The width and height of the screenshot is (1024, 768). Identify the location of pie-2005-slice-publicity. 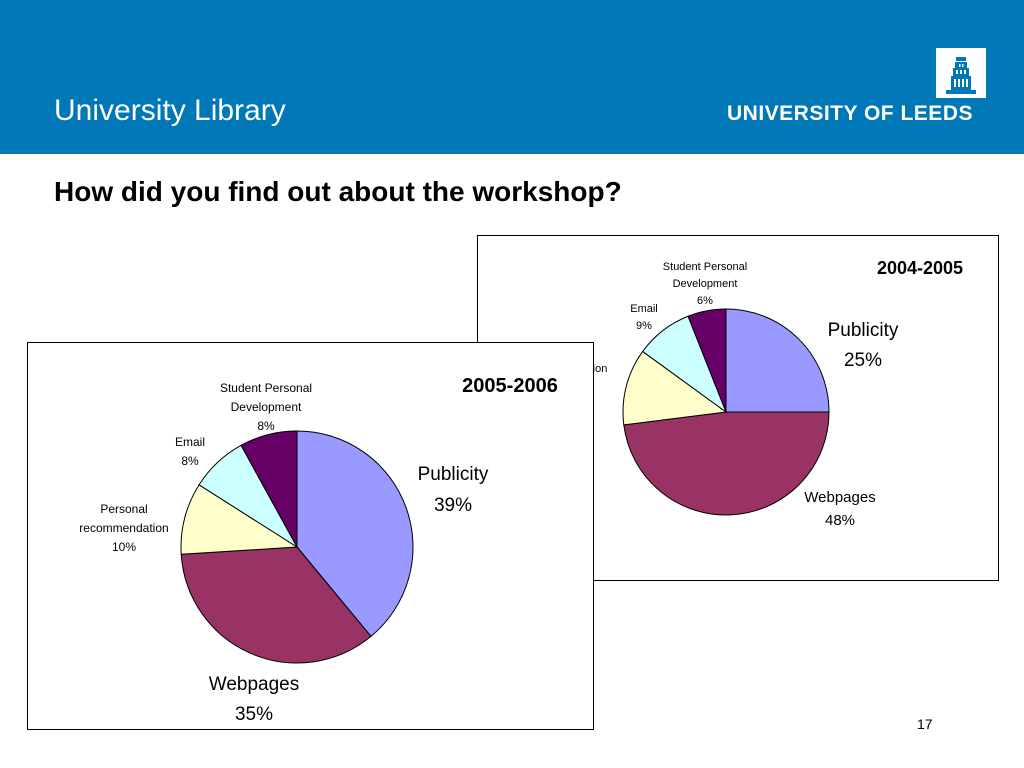
(355, 534).